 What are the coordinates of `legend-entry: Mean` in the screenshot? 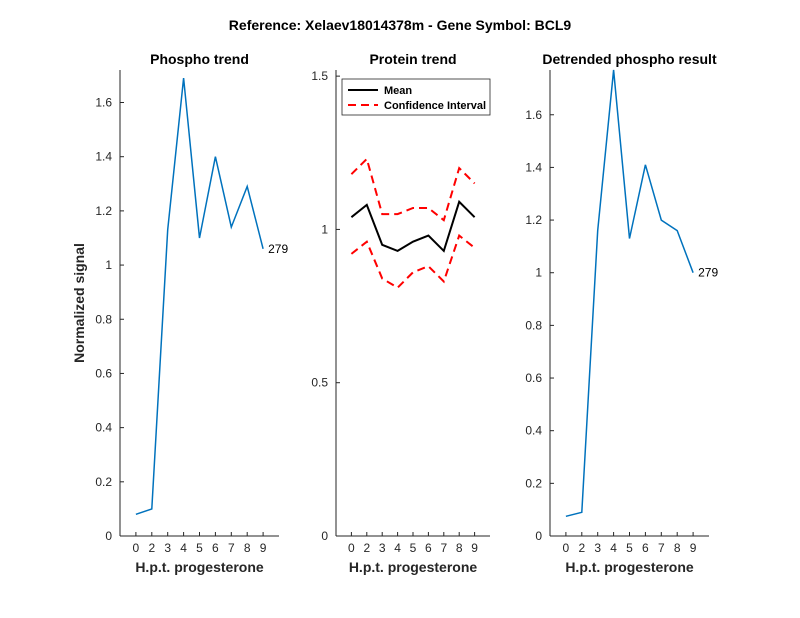 It's located at (398, 91).